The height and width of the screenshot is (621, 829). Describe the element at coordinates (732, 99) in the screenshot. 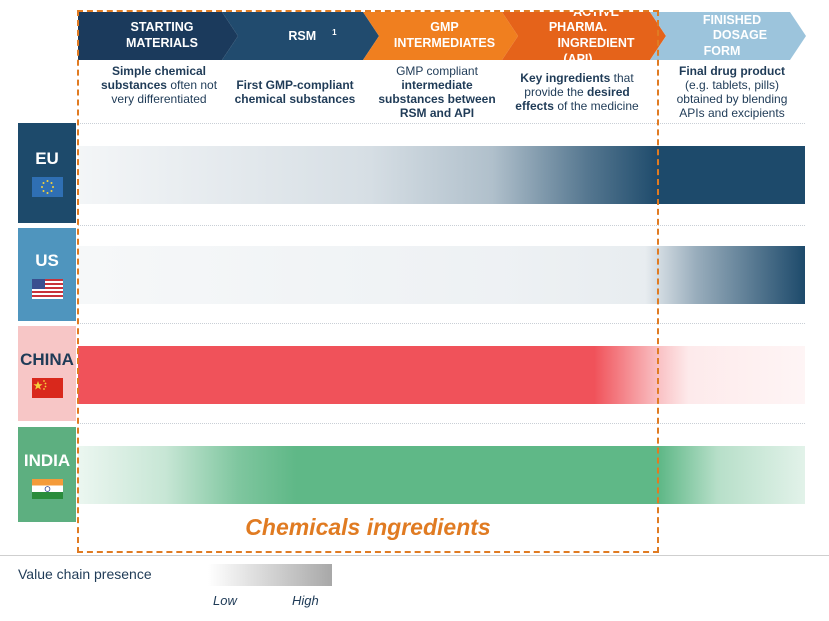

I see `desc-text: obtained by blending` at that location.